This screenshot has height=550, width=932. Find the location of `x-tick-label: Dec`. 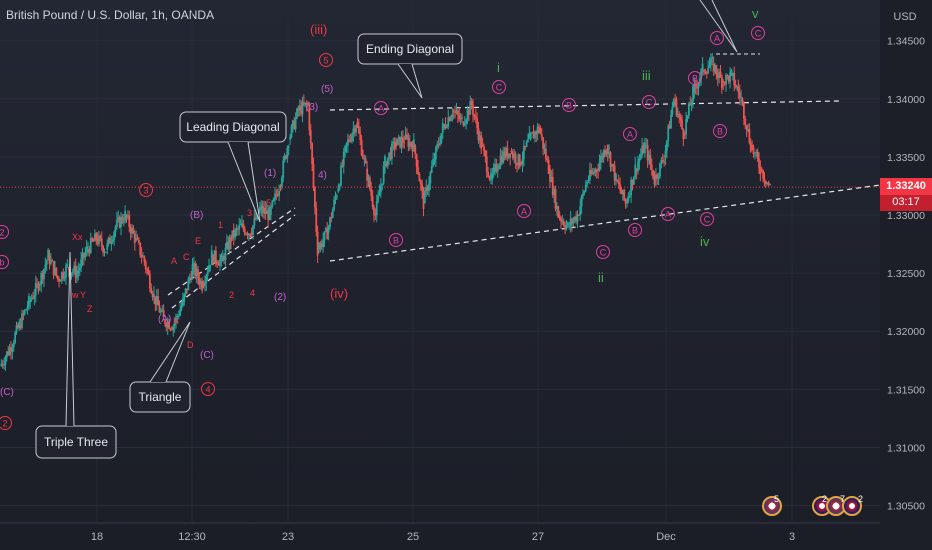

x-tick-label: Dec is located at coordinates (666, 537).